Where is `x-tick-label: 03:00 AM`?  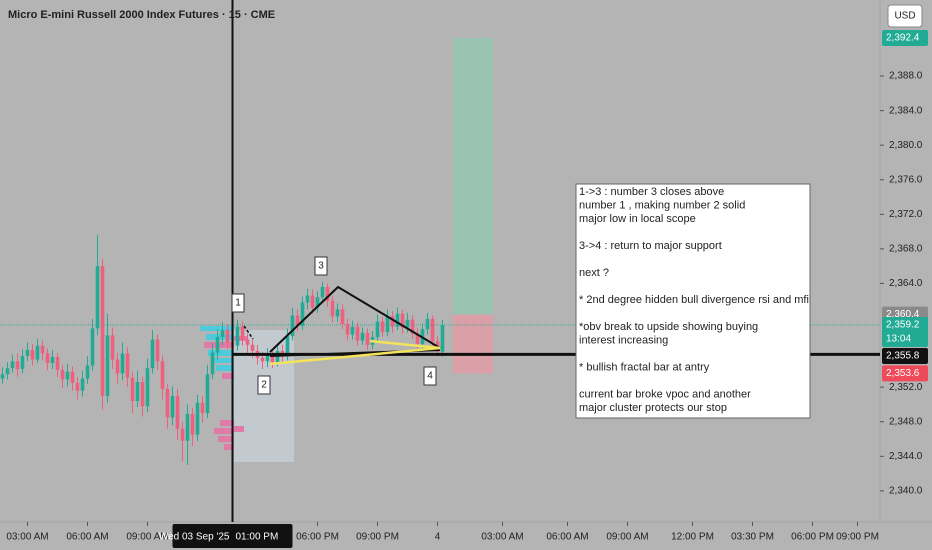
x-tick-label: 03:00 AM is located at coordinates (502, 537).